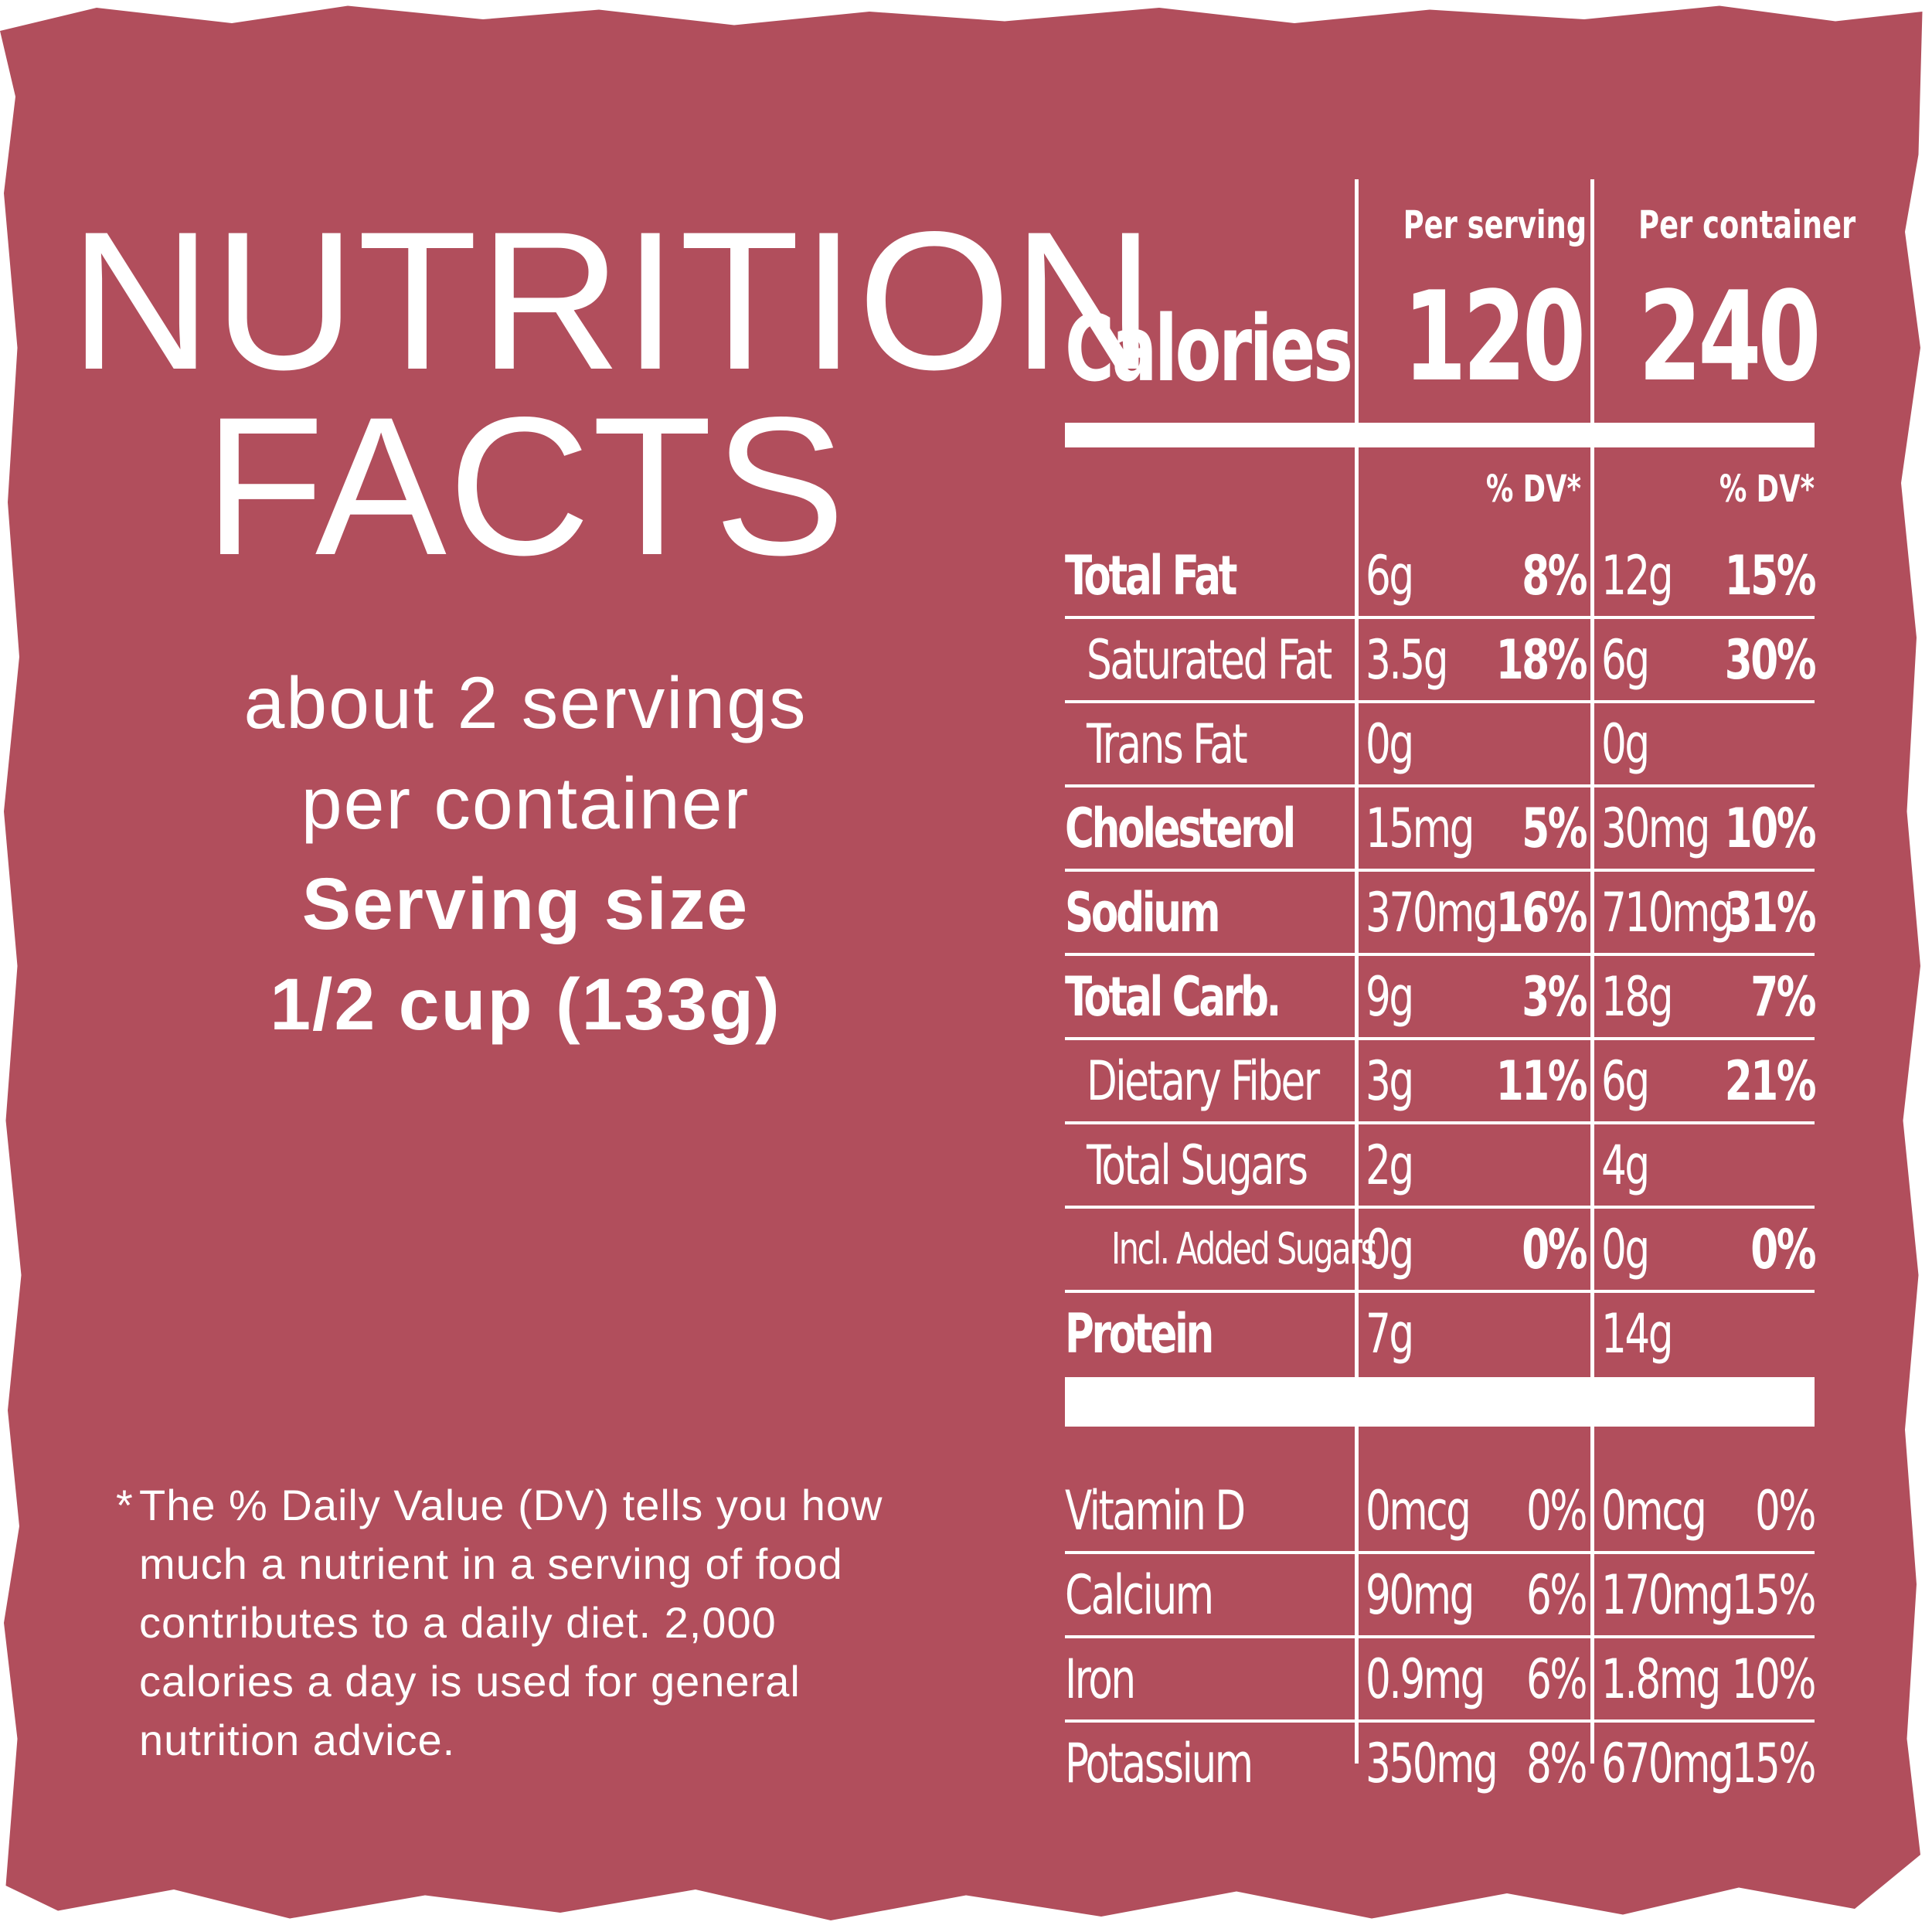 This screenshot has width=1932, height=1932. I want to click on serving-size-label: Serving size, so click(525, 904).